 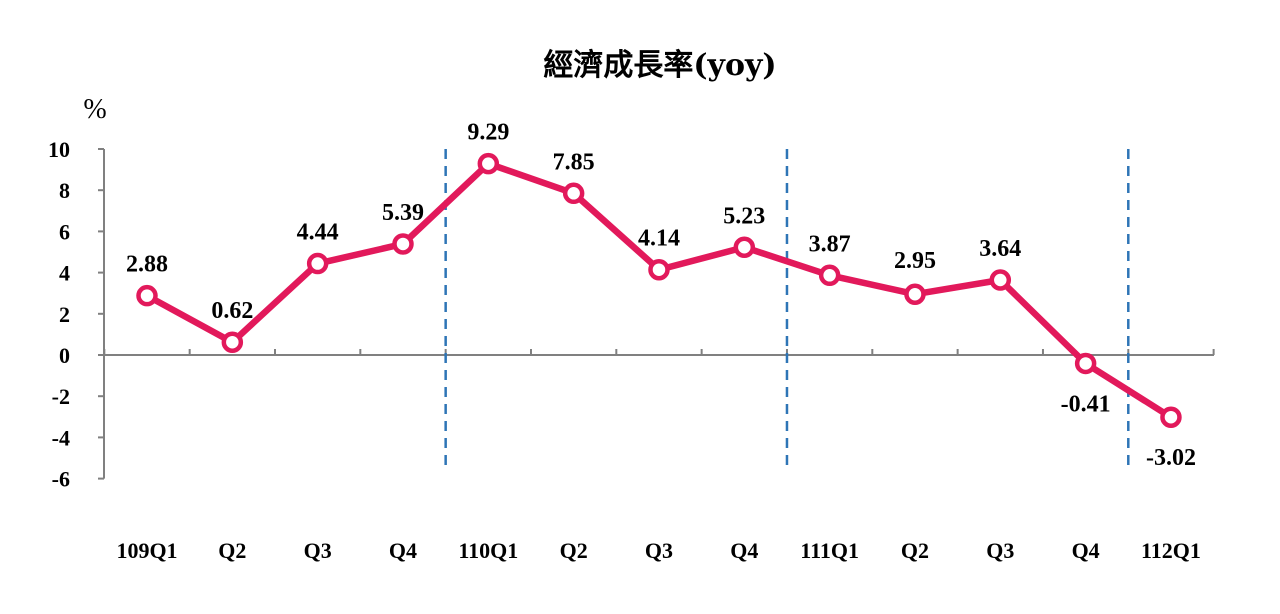 I want to click on y-tick-label: -4, so click(x=61, y=437).